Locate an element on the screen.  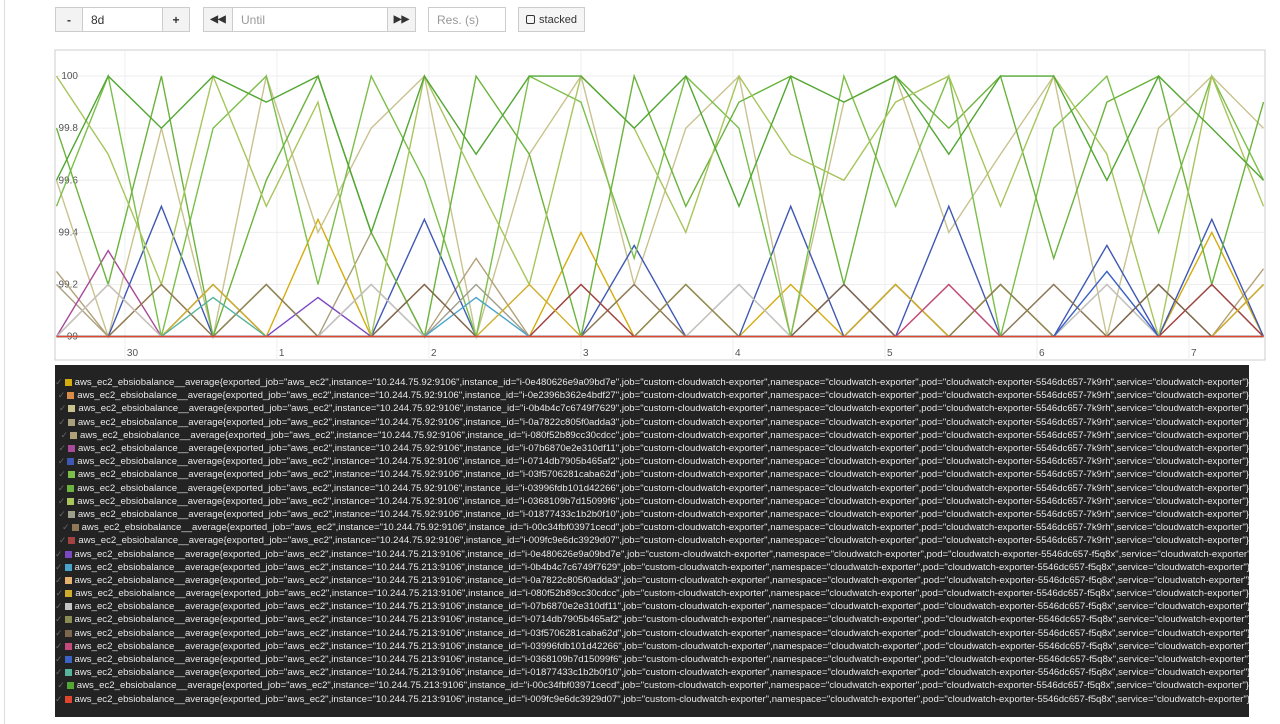
resolution-input: Res. (s) is located at coordinates (467, 19).